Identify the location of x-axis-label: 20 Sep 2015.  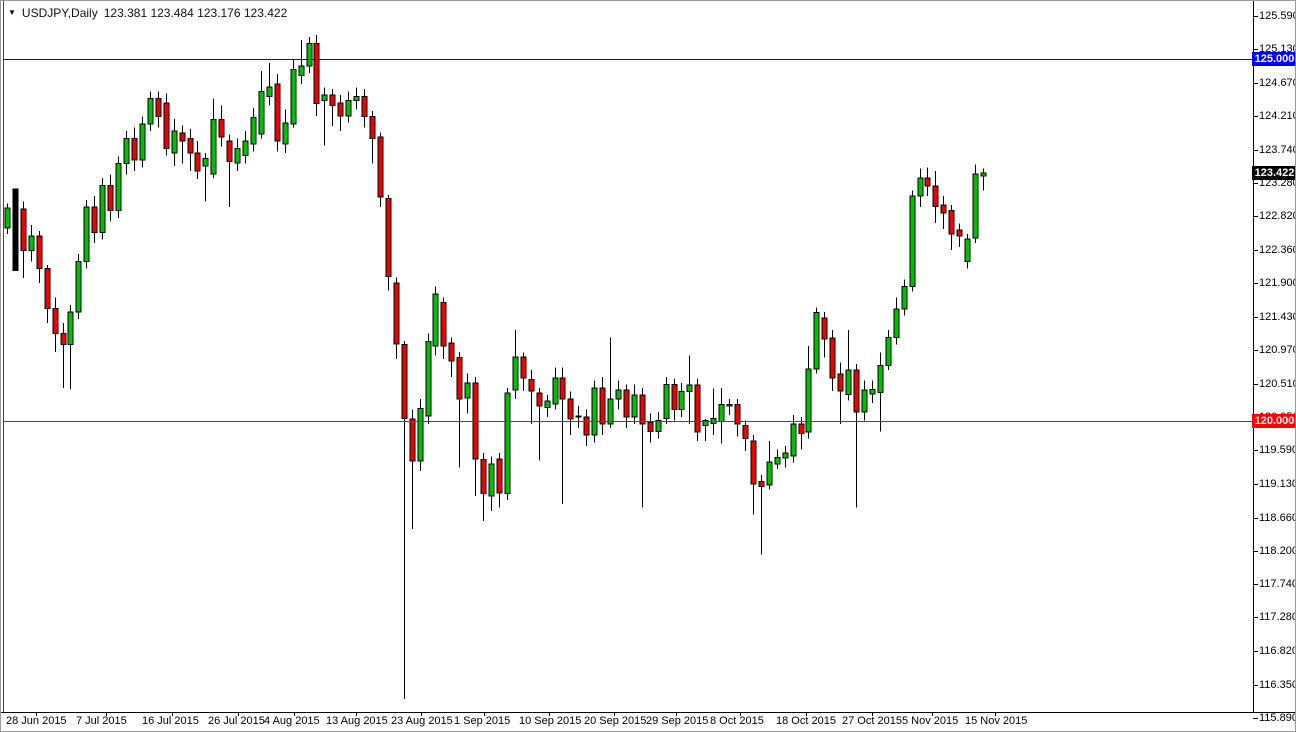
(615, 721).